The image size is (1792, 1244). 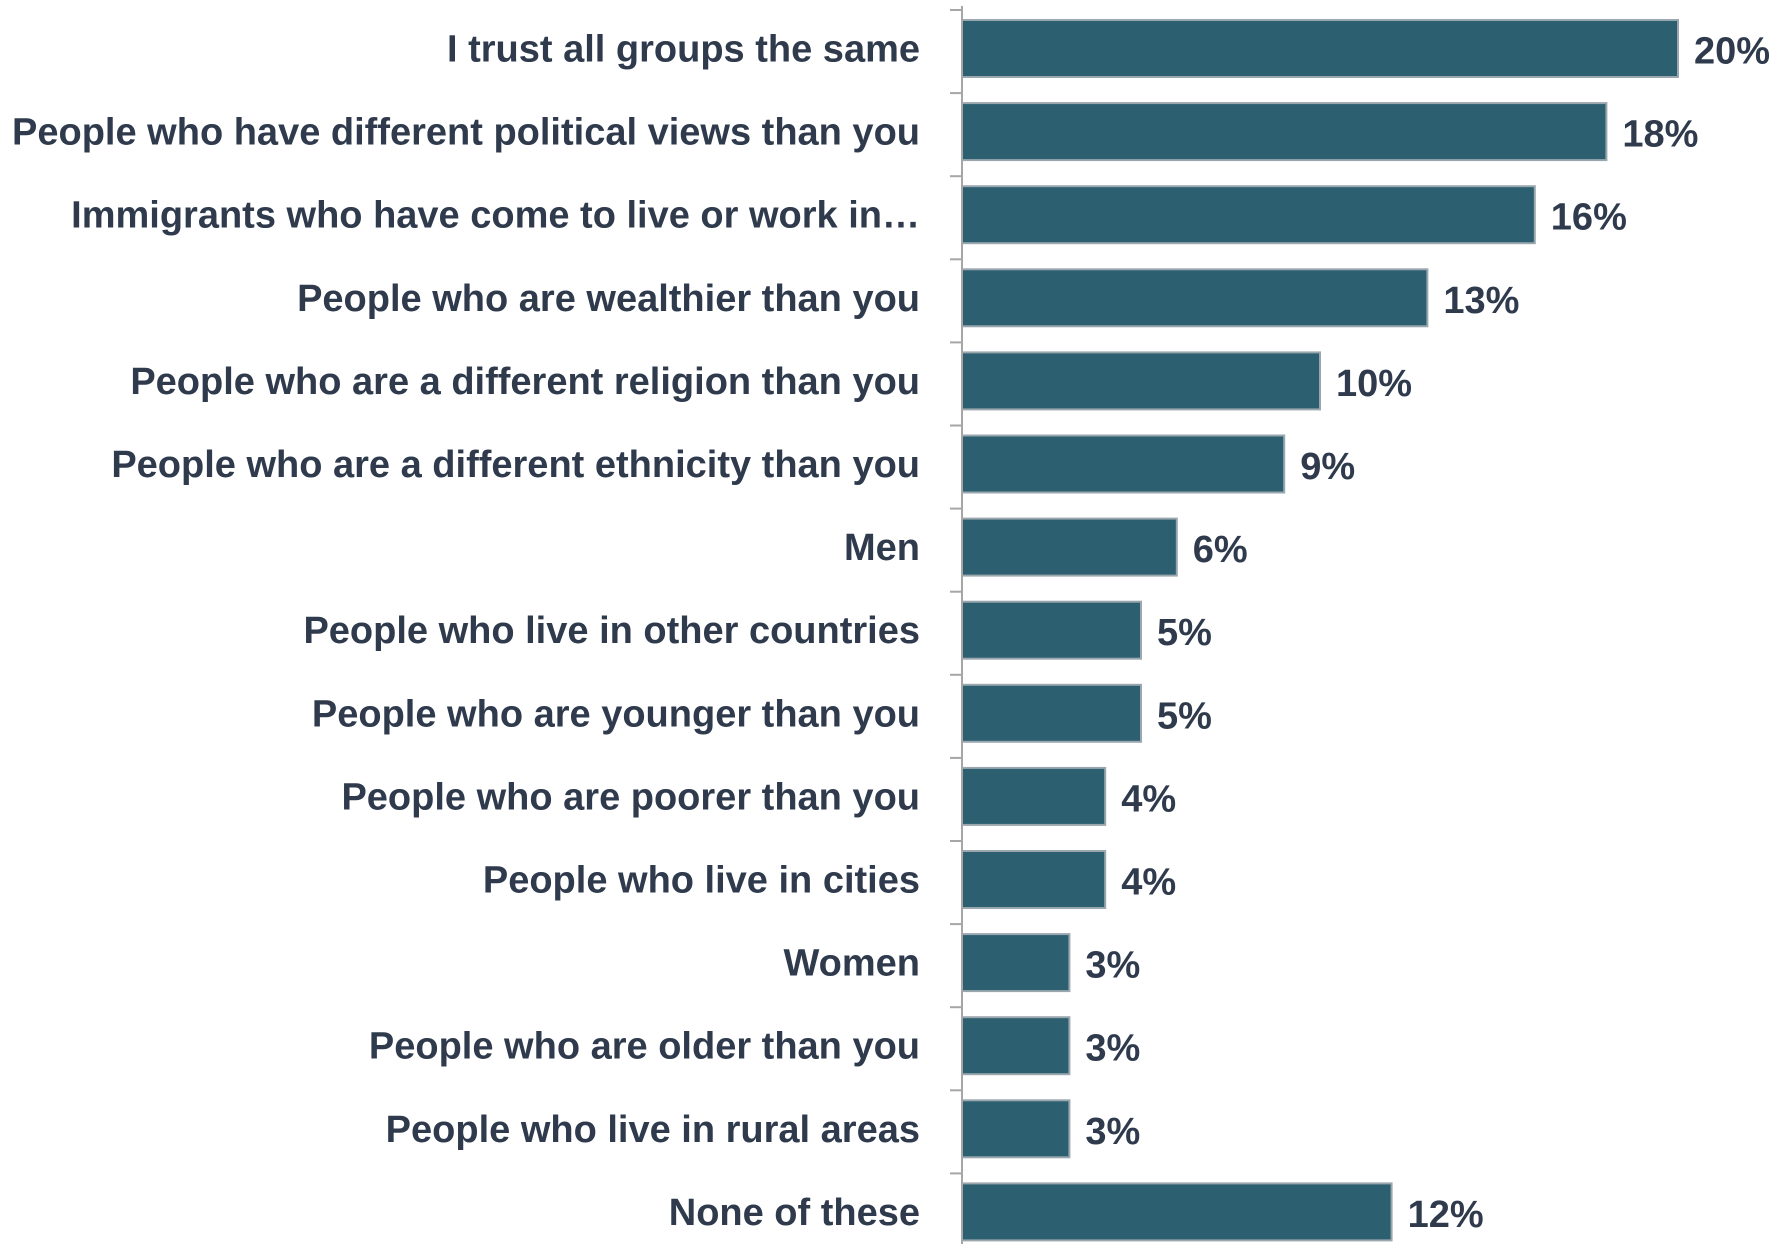 What do you see at coordinates (1374, 384) in the screenshot?
I see `data-label: 10%` at bounding box center [1374, 384].